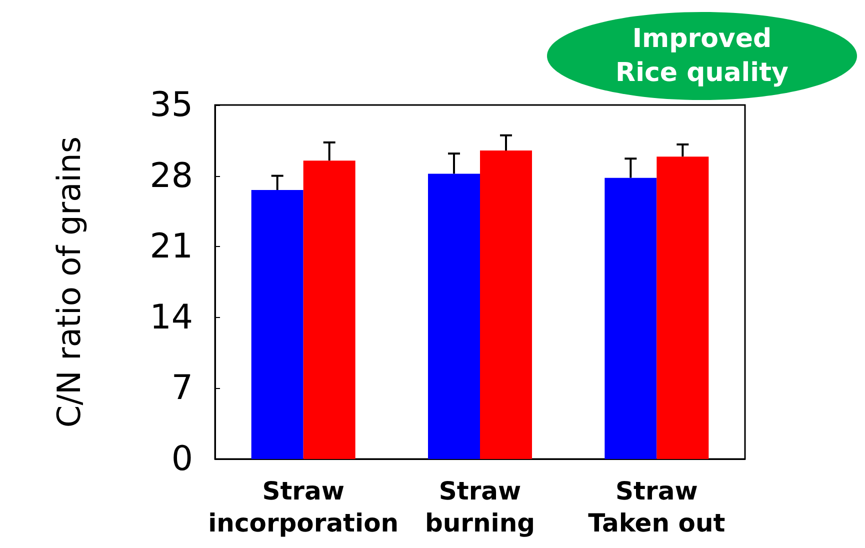 This screenshot has height=548, width=865. What do you see at coordinates (171, 105) in the screenshot?
I see `y-tick-label: 35` at bounding box center [171, 105].